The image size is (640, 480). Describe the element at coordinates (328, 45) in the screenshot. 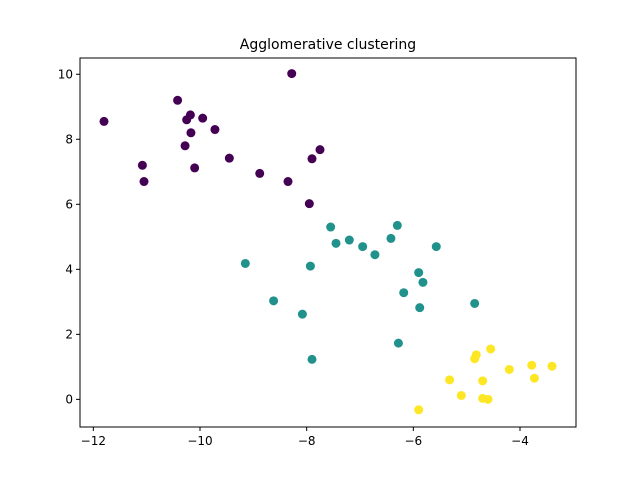

I see `chart-title: Agglomerative clustering` at that location.